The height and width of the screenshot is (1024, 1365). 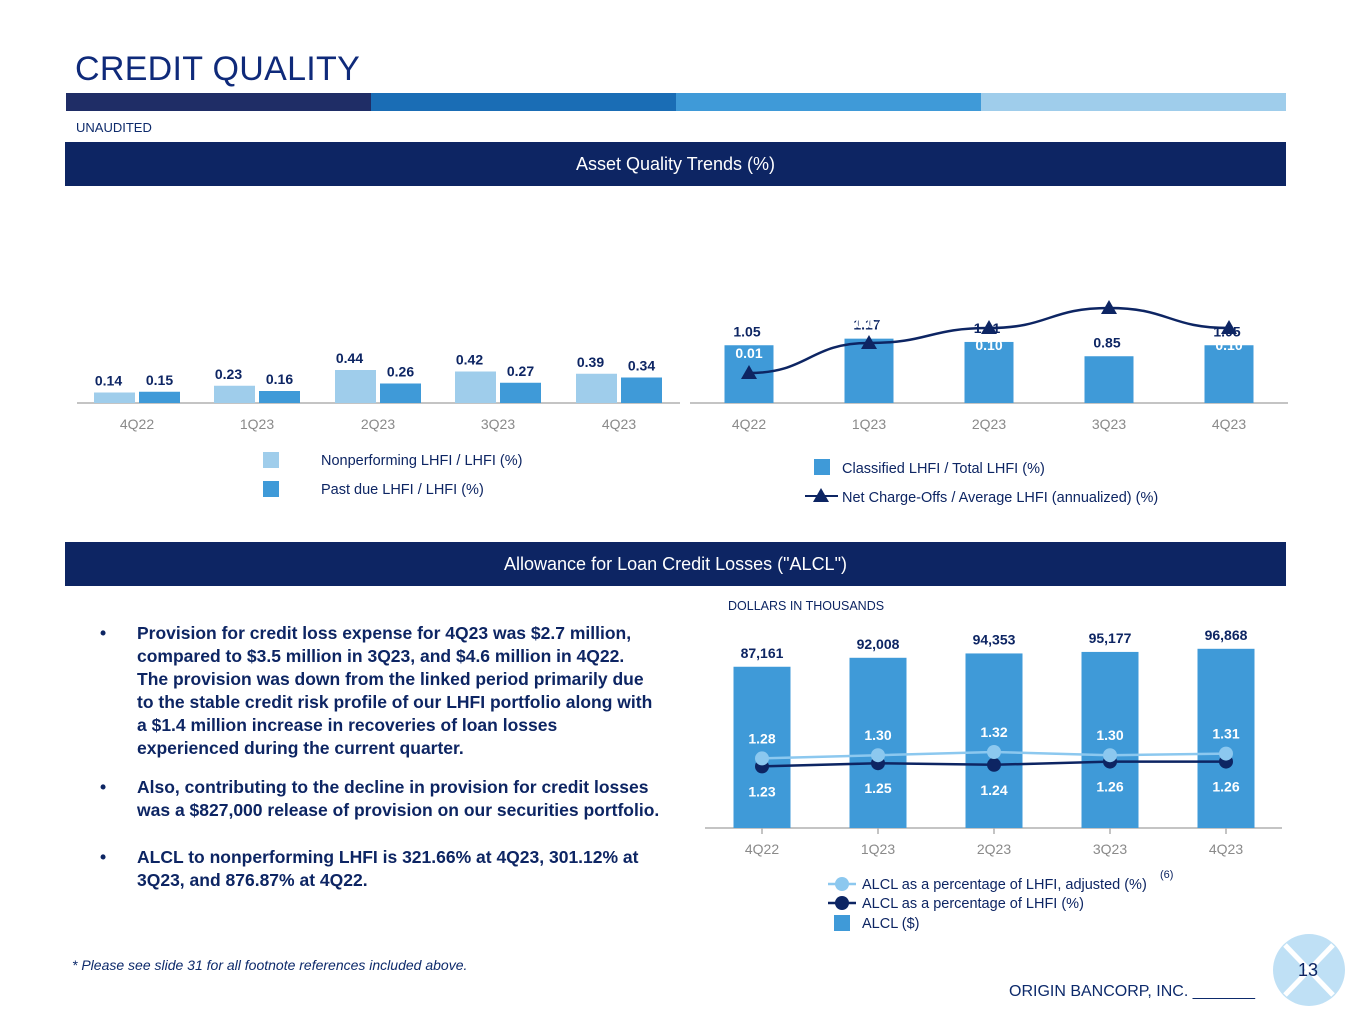 What do you see at coordinates (108, 381) in the screenshot?
I see `chart1-data-label: 0.14` at bounding box center [108, 381].